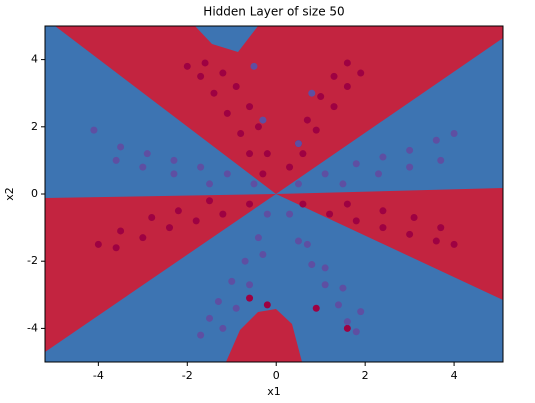 The height and width of the screenshot is (403, 535). I want to click on y-tick-label: 2, so click(34, 126).